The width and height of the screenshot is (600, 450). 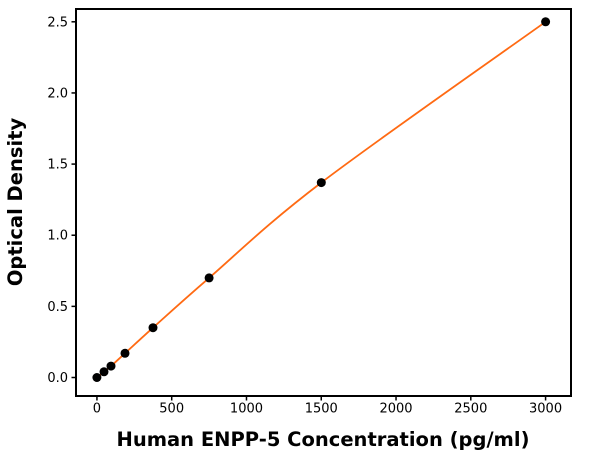 What do you see at coordinates (57, 165) in the screenshot?
I see `y-tick-label: 1.5` at bounding box center [57, 165].